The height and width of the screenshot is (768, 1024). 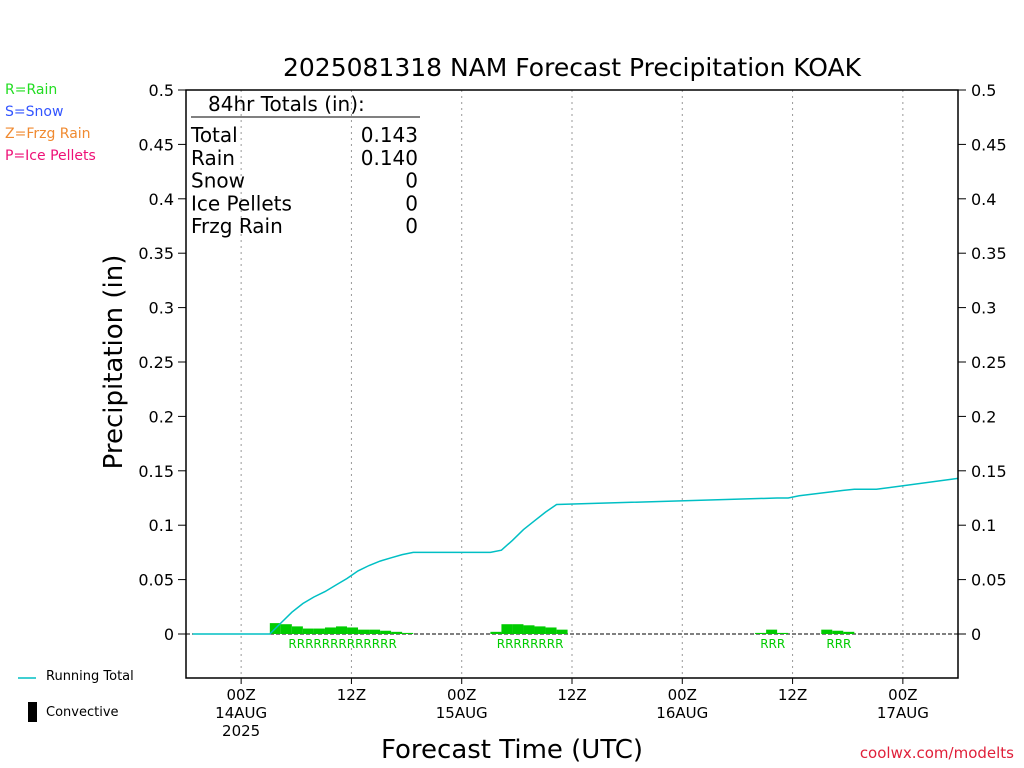 I want to click on ptype-label-3: RRR, so click(x=838, y=644).